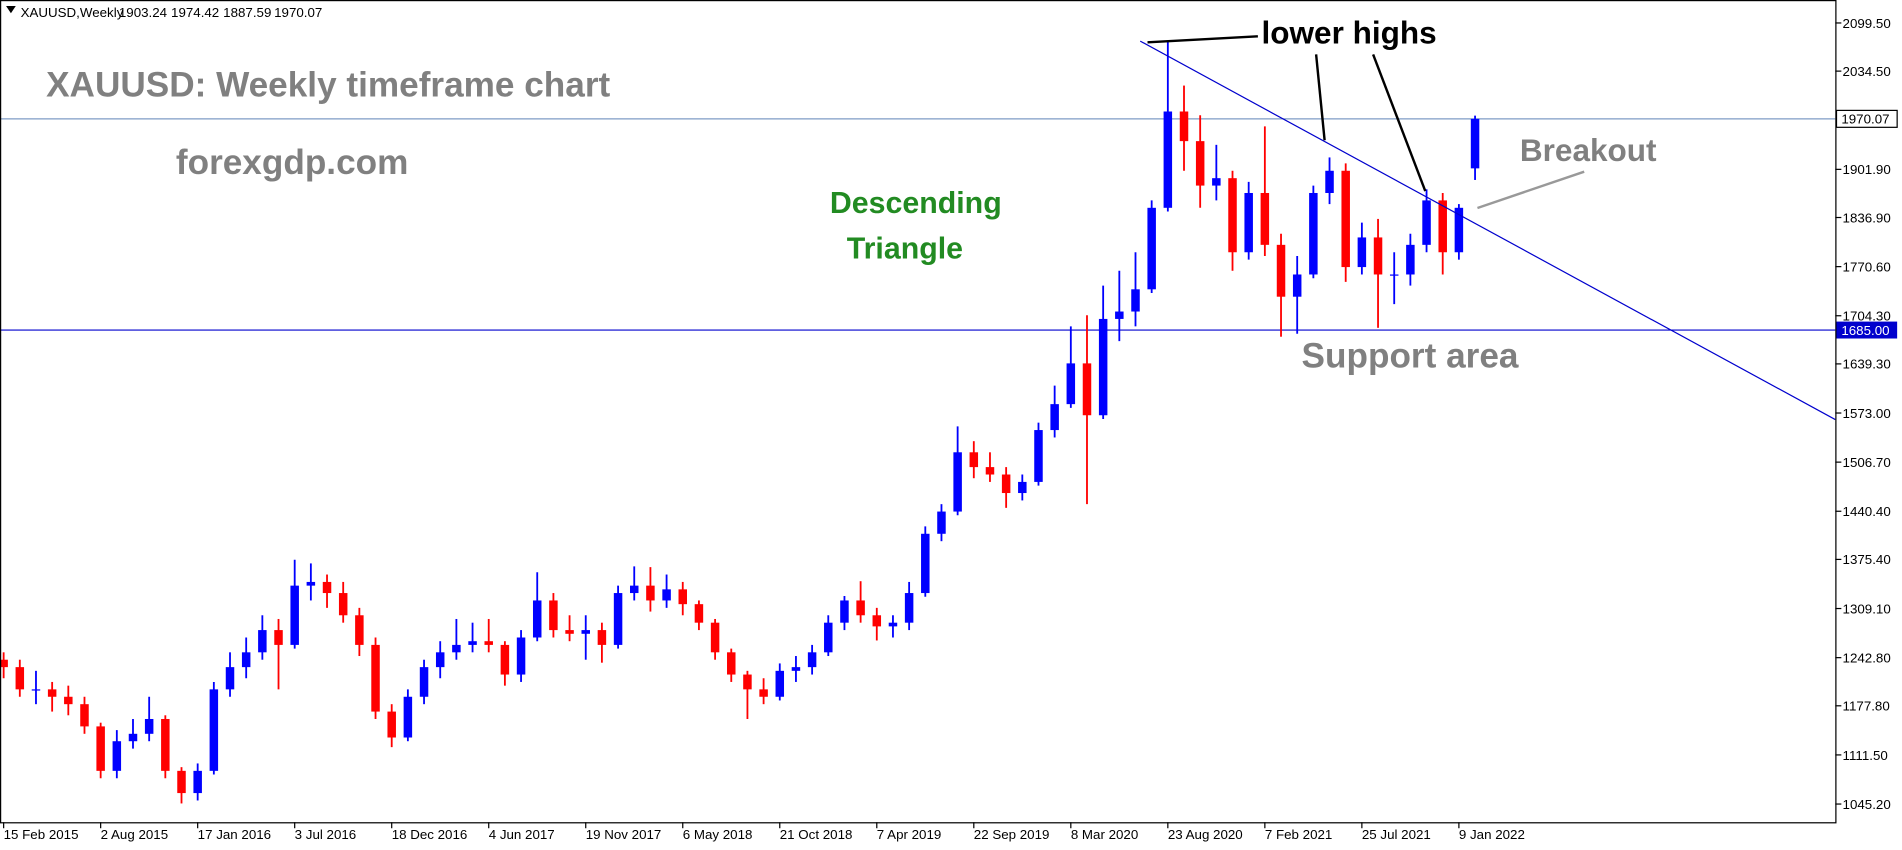 This screenshot has width=1902, height=850. What do you see at coordinates (1867, 217) in the screenshot?
I see `y-tick-label: 1836.90` at bounding box center [1867, 217].